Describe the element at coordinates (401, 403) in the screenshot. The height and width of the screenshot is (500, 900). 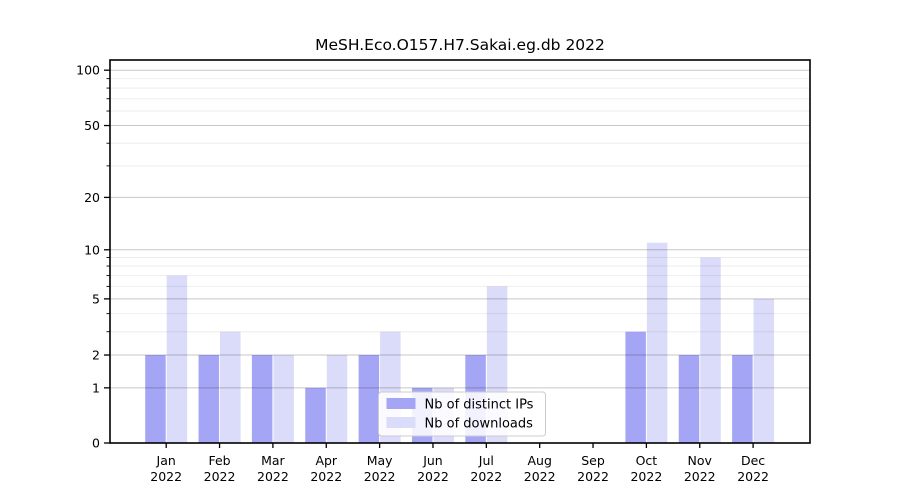
I see `legend-swatch-distinct-ips` at that location.